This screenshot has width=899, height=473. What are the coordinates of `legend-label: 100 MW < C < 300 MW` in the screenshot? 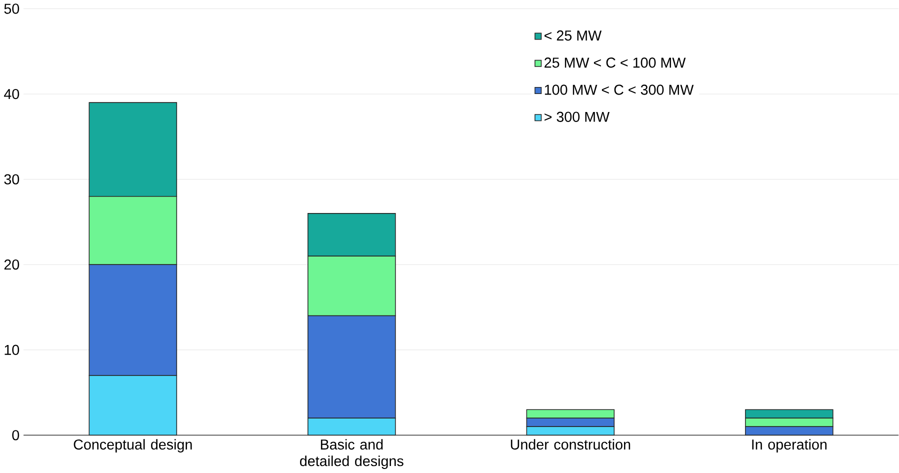 It's located at (619, 89).